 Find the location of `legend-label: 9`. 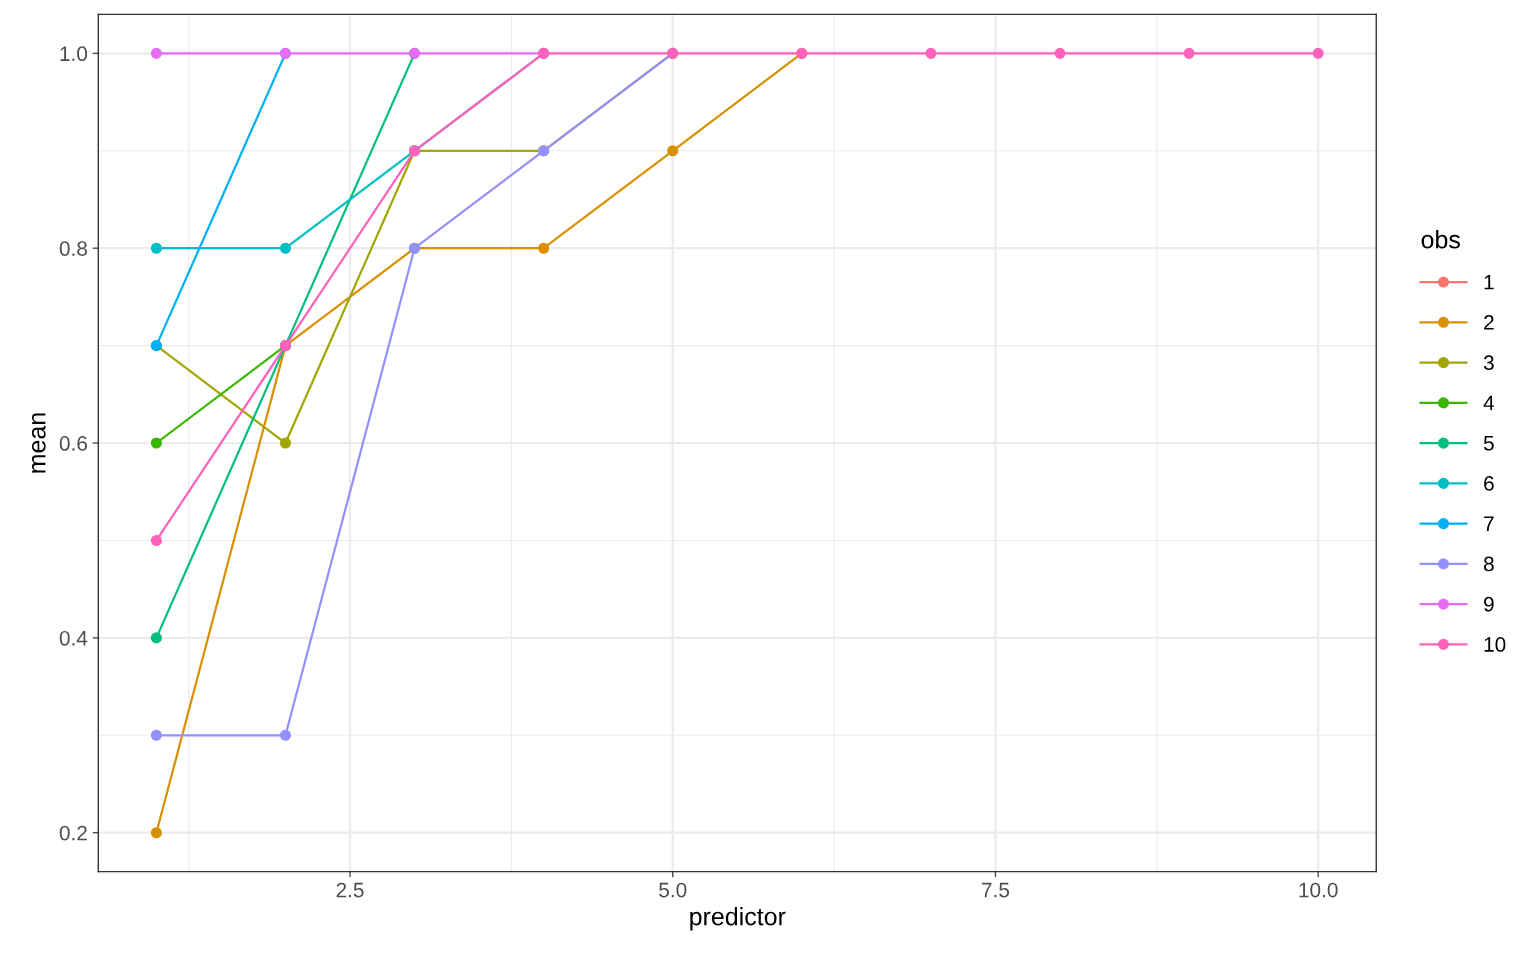

legend-label: 9 is located at coordinates (1489, 604).